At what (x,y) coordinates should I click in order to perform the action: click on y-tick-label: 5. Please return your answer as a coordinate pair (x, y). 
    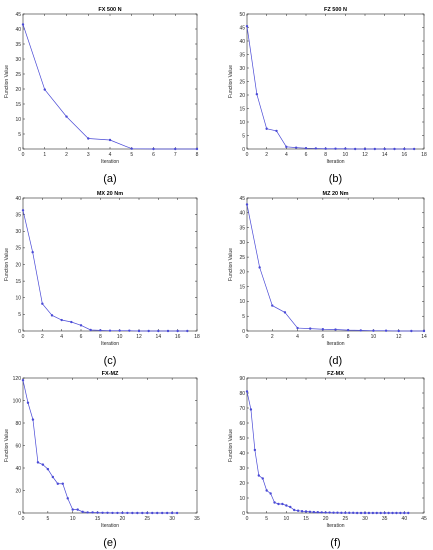
    Looking at the image, I should click on (243, 317).